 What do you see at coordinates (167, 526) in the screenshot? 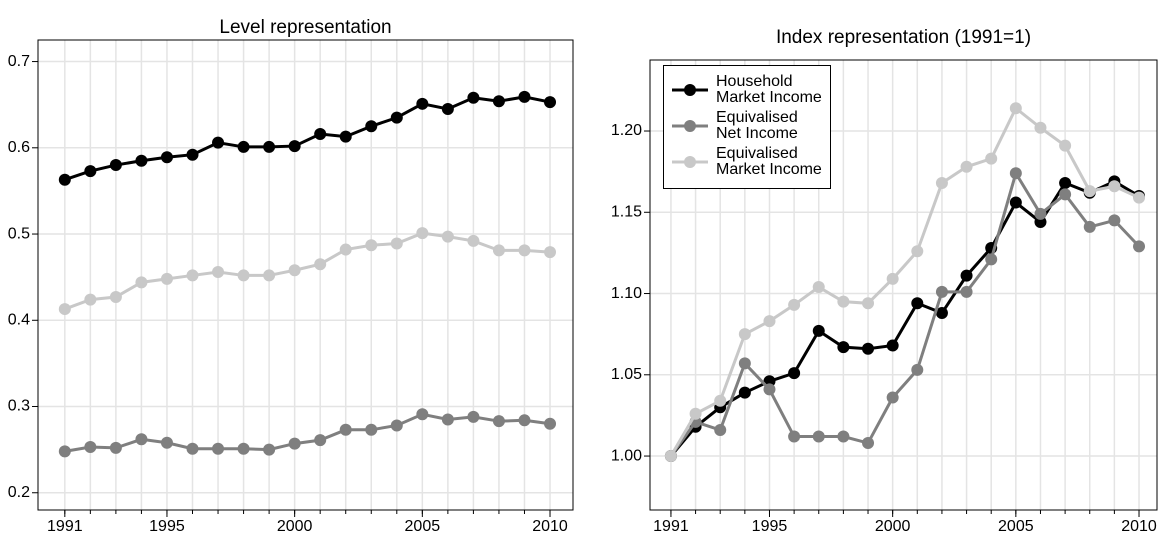
I see `x-tick-label: 1995` at bounding box center [167, 526].